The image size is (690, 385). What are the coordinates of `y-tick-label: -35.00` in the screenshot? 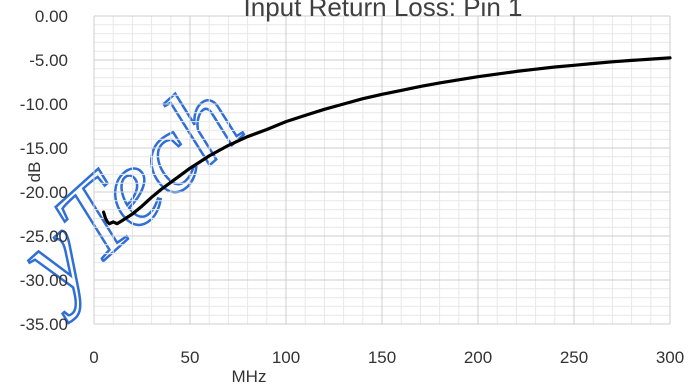 It's located at (44, 324).